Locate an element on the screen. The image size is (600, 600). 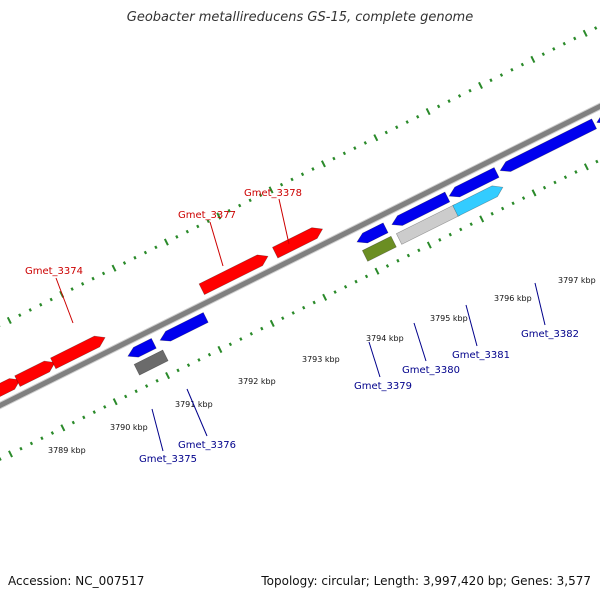
reverse-gene-label: Gmet_3381 is located at coordinates (481, 355).